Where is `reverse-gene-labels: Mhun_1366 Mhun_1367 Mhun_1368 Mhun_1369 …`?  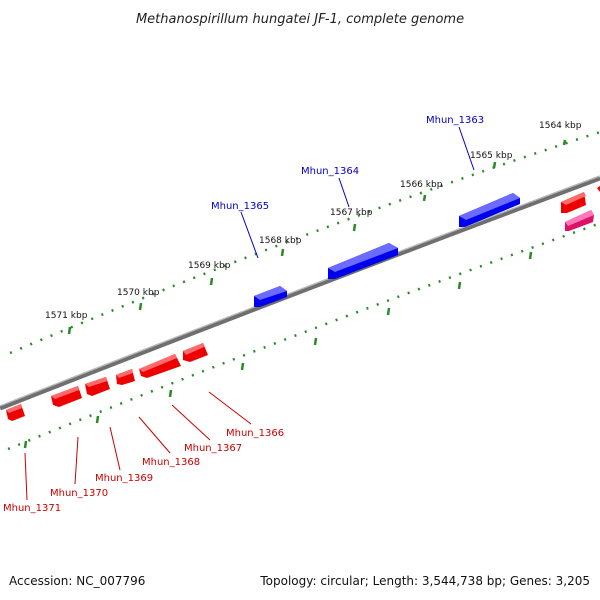 reverse-gene-labels: Mhun_1366 Mhun_1367 Mhun_1368 Mhun_1369 … is located at coordinates (143, 452).